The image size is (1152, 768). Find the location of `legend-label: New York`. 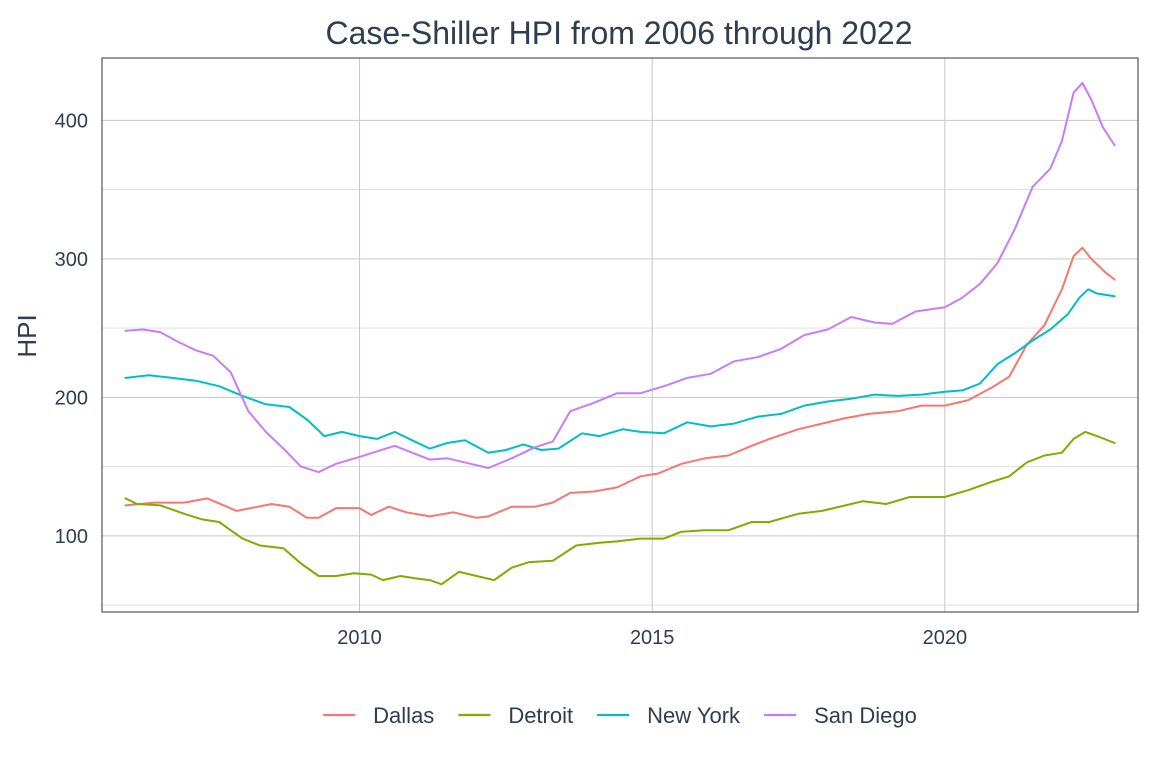

legend-label: New York is located at coordinates (694, 715).